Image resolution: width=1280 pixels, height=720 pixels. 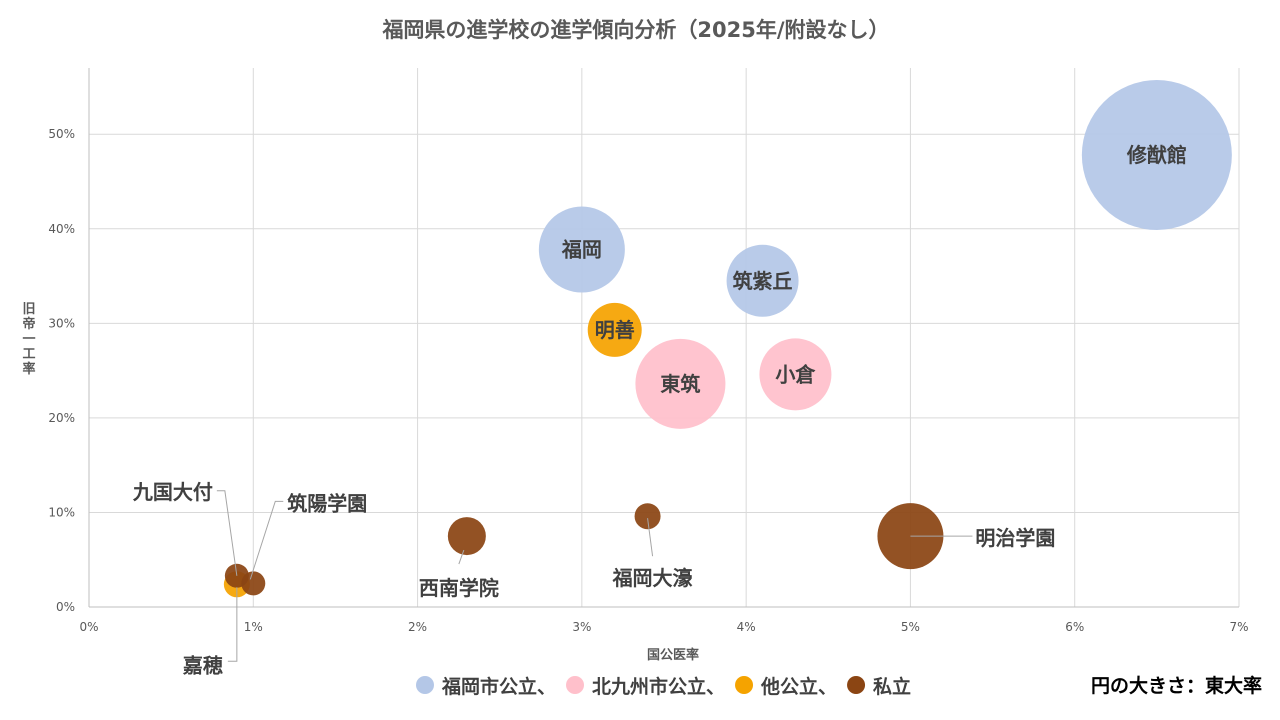 What do you see at coordinates (1015, 538) in the screenshot?
I see `data-label: 明治学園` at bounding box center [1015, 538].